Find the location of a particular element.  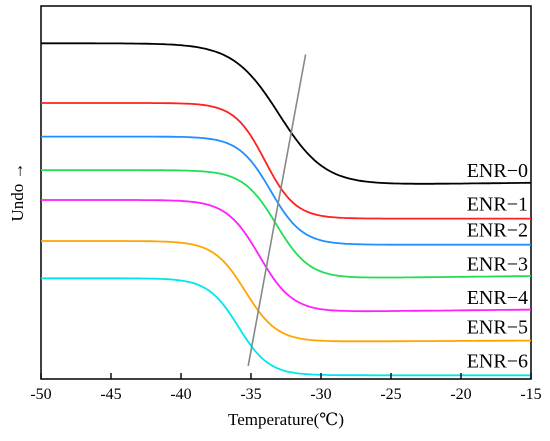

x-tick-label: -15 is located at coordinates (530, 394).